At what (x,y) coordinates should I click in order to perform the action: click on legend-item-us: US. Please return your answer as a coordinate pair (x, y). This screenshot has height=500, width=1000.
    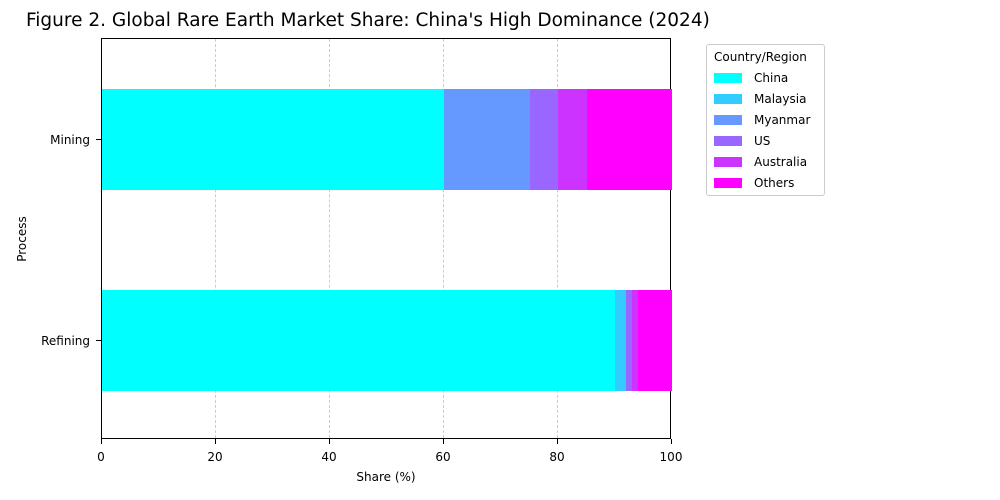
    Looking at the image, I should click on (742, 141).